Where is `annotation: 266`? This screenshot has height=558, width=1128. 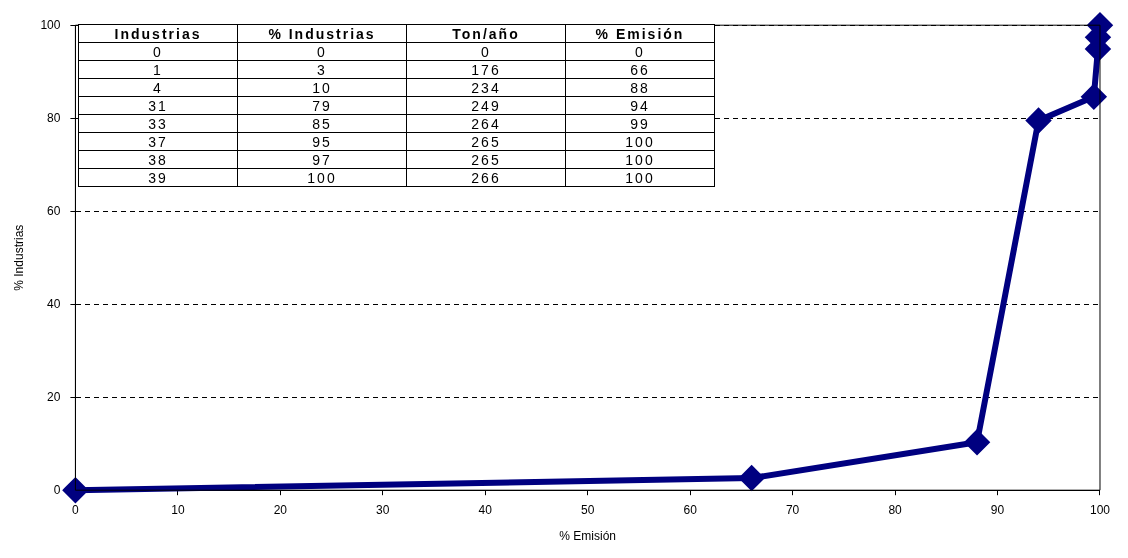
annotation: 266 is located at coordinates (486, 177).